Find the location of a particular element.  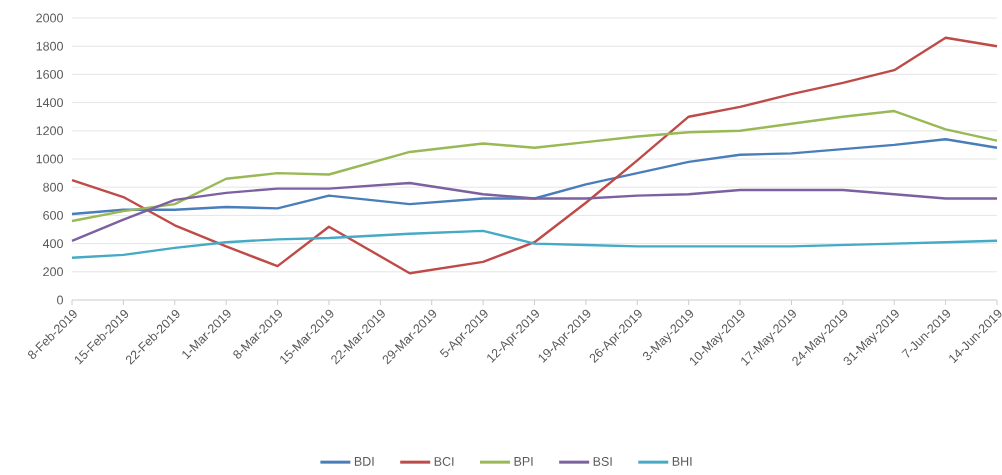

legend-label: BHI is located at coordinates (682, 461).